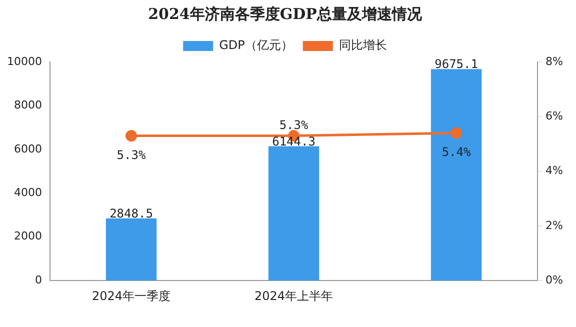 The image size is (576, 327). Describe the element at coordinates (24, 61) in the screenshot. I see `y-tick-label: 10000` at that location.